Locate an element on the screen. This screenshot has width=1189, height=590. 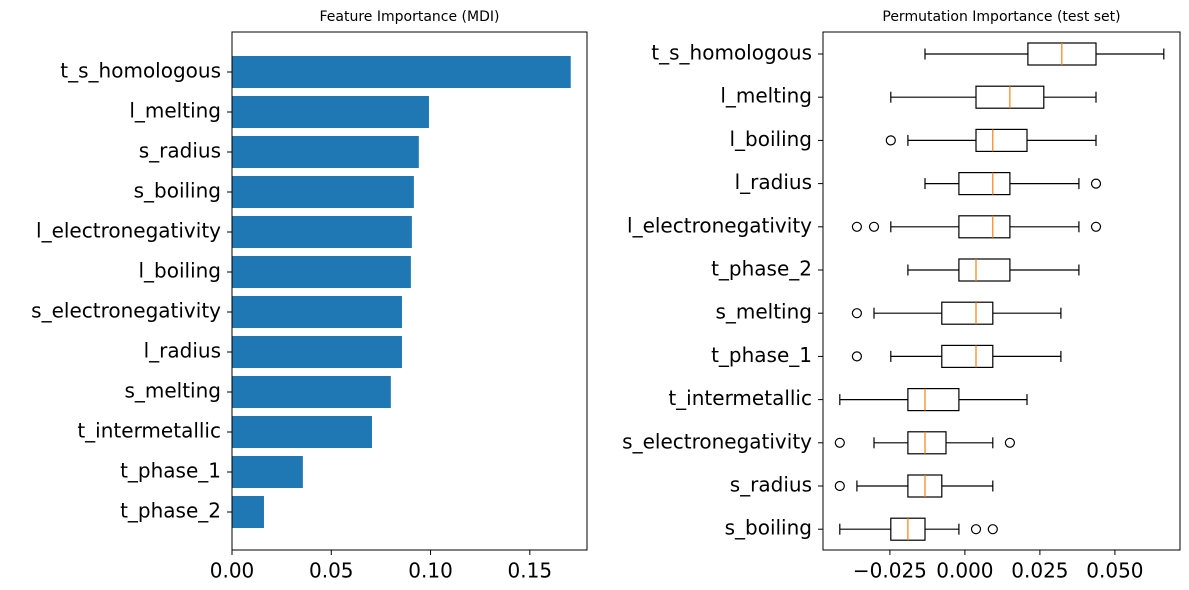
x-tick-label: 0.000 is located at coordinates (964, 571).